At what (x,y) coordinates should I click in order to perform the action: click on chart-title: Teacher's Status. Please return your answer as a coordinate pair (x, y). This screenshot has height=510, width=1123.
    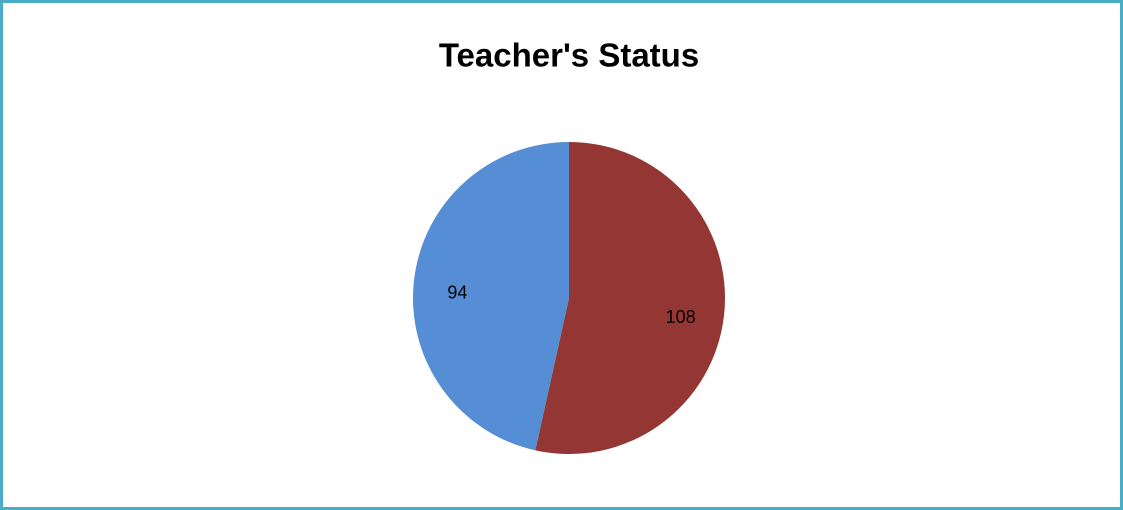
    Looking at the image, I should click on (569, 55).